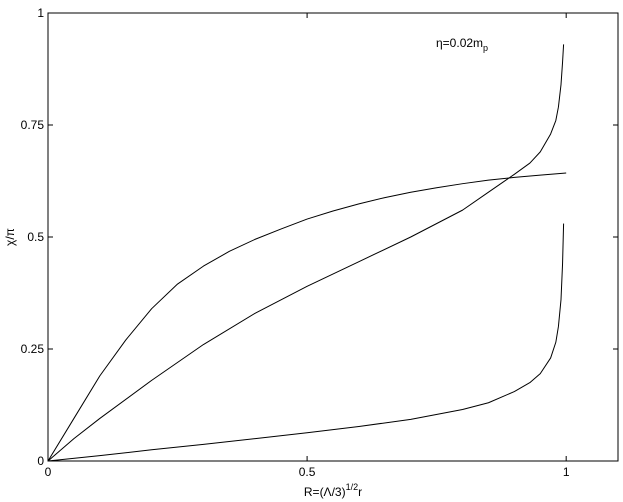 The width and height of the screenshot is (623, 502). What do you see at coordinates (48, 472) in the screenshot?
I see `x-tick-label-0: 0` at bounding box center [48, 472].